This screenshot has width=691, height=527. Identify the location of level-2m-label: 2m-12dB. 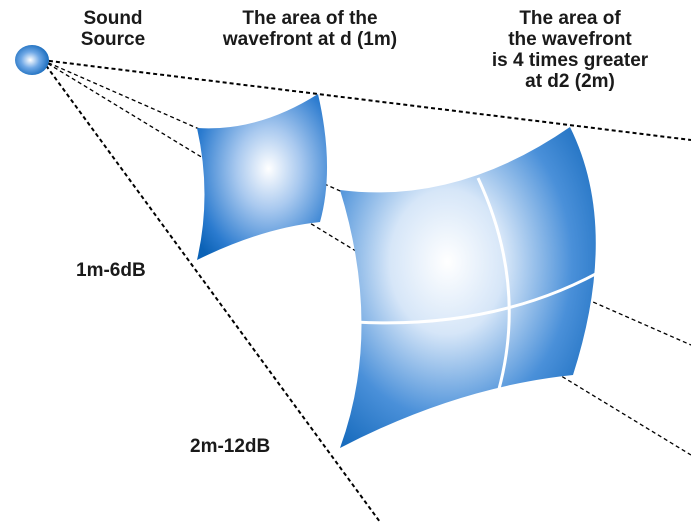
(230, 446).